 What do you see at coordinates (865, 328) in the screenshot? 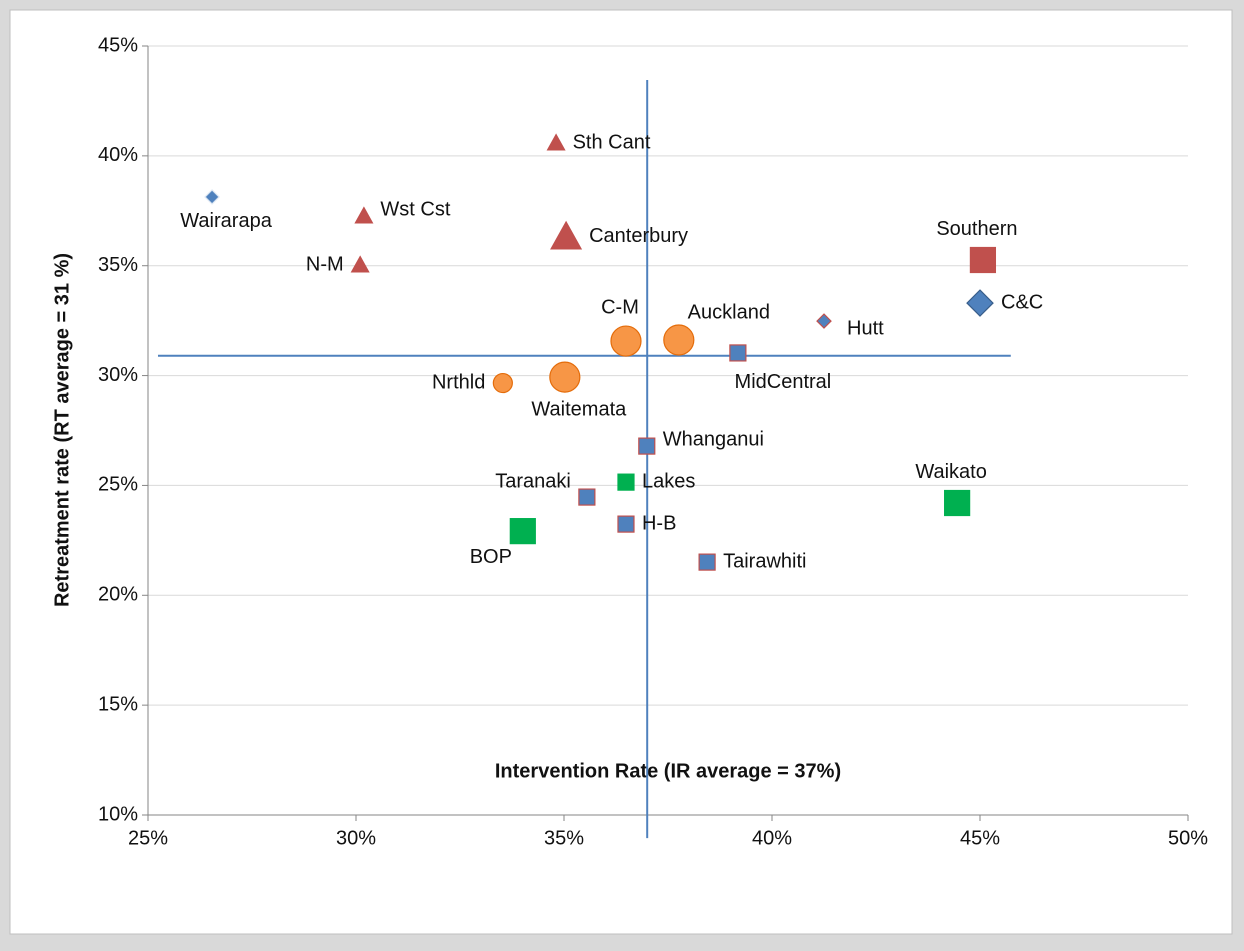
I see `point-label: Hutt` at bounding box center [865, 328].